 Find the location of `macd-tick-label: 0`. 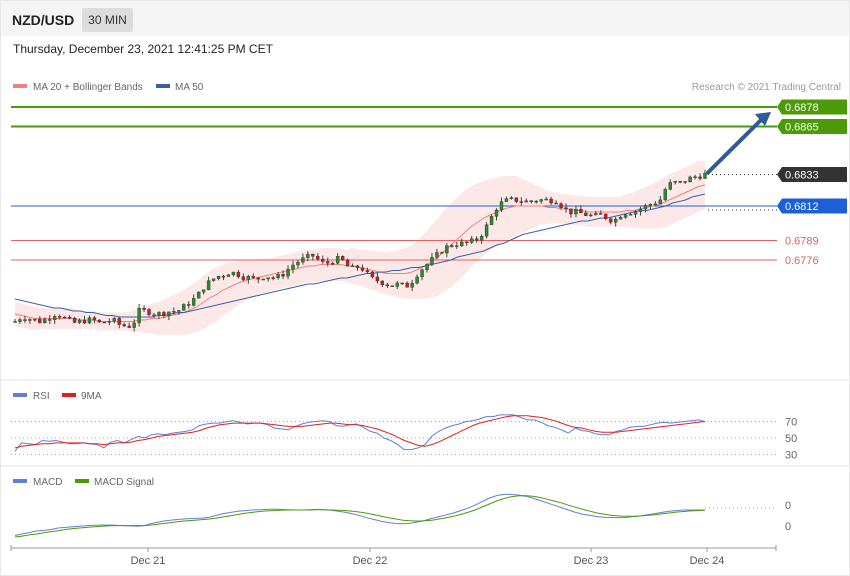

macd-tick-label: 0 is located at coordinates (788, 527).